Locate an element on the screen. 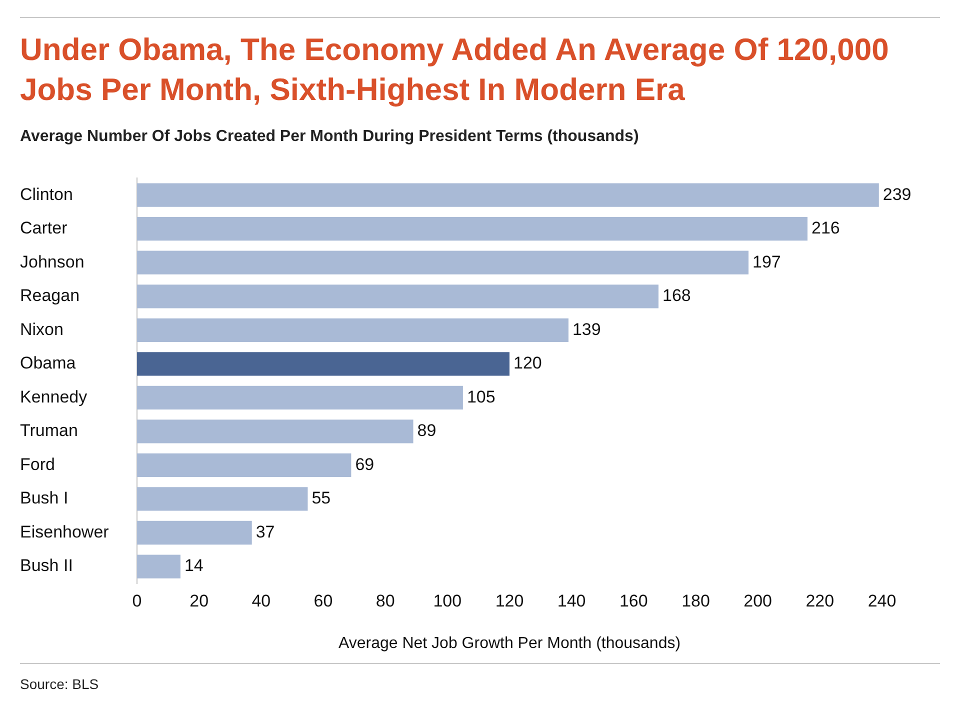 The image size is (960, 720). chart-subtitle: Average Number Of Jobs Created Per Month During President Terms (thousands) is located at coordinates (329, 137).